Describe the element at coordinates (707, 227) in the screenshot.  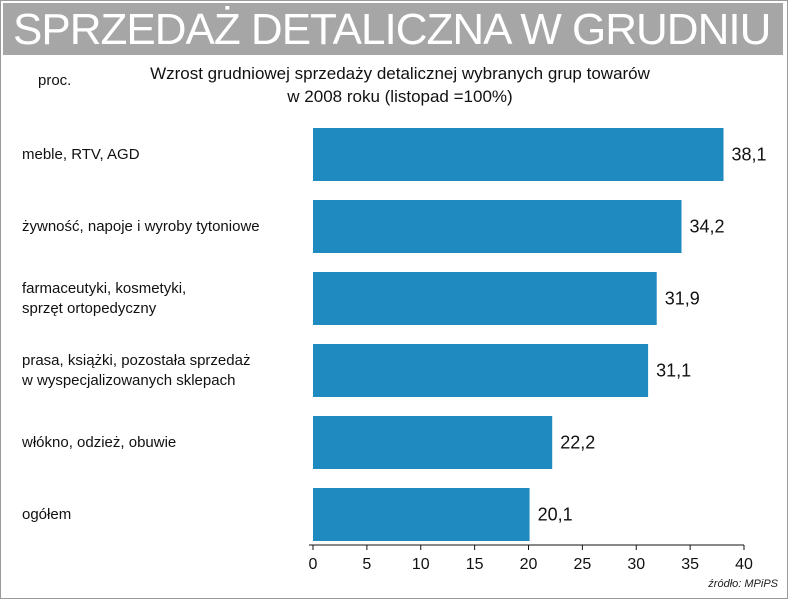
I see `bar-value-label: 34,2` at that location.